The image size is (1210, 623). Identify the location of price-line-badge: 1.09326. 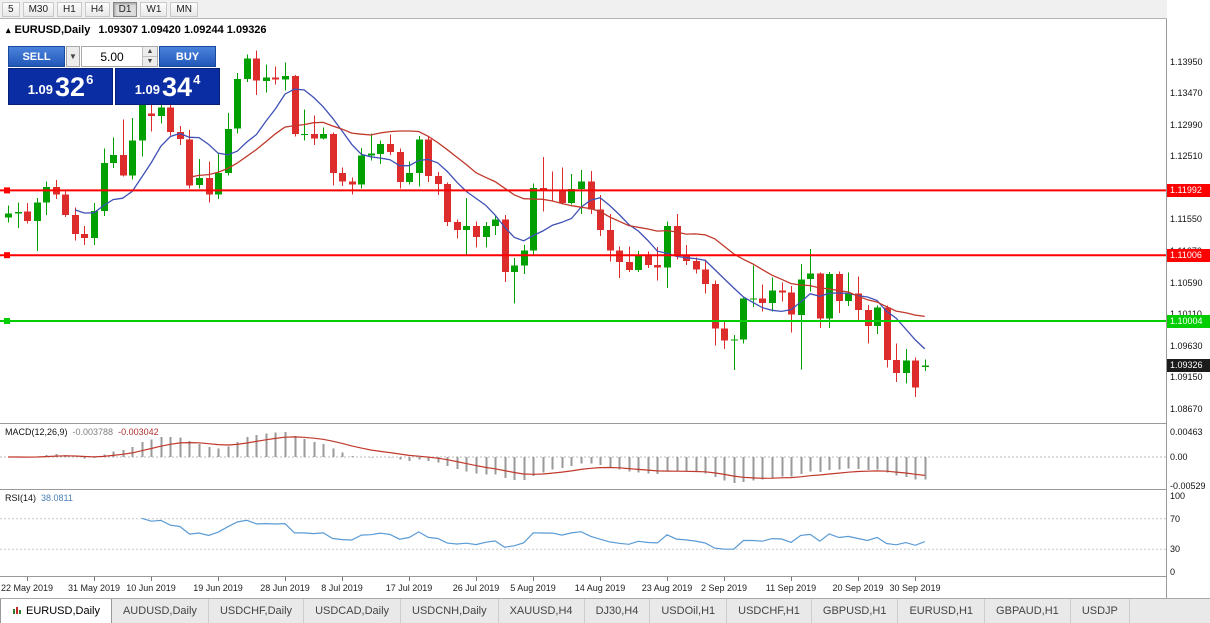
(1188, 365).